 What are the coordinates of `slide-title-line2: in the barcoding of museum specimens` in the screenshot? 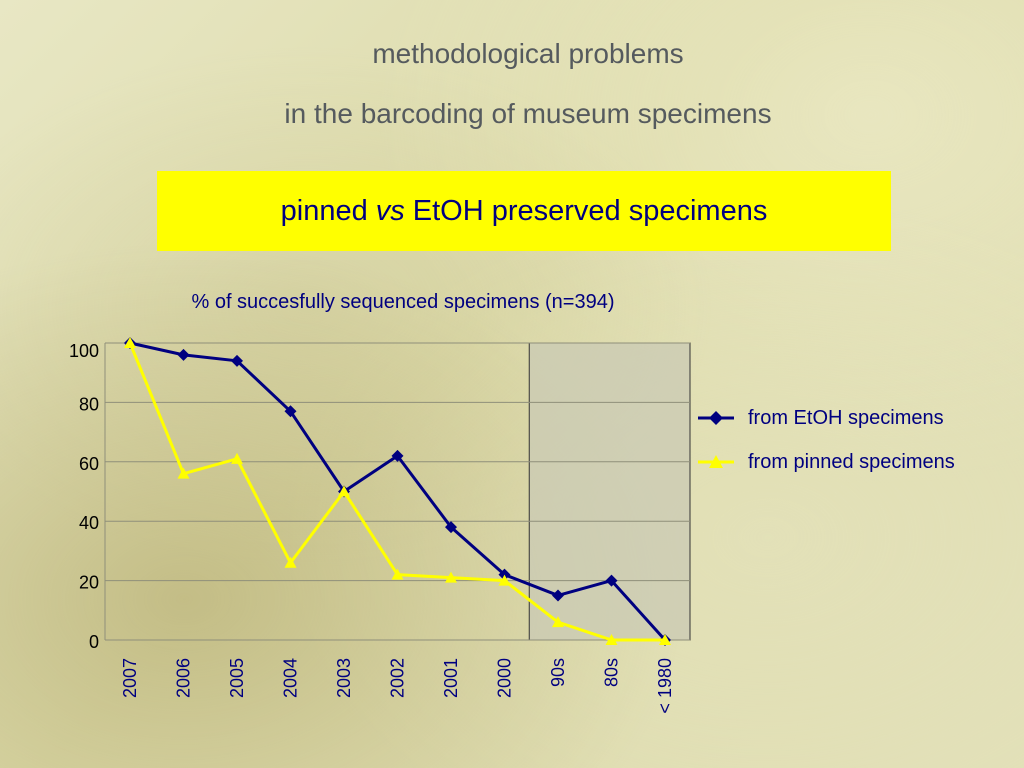 It's located at (528, 113).